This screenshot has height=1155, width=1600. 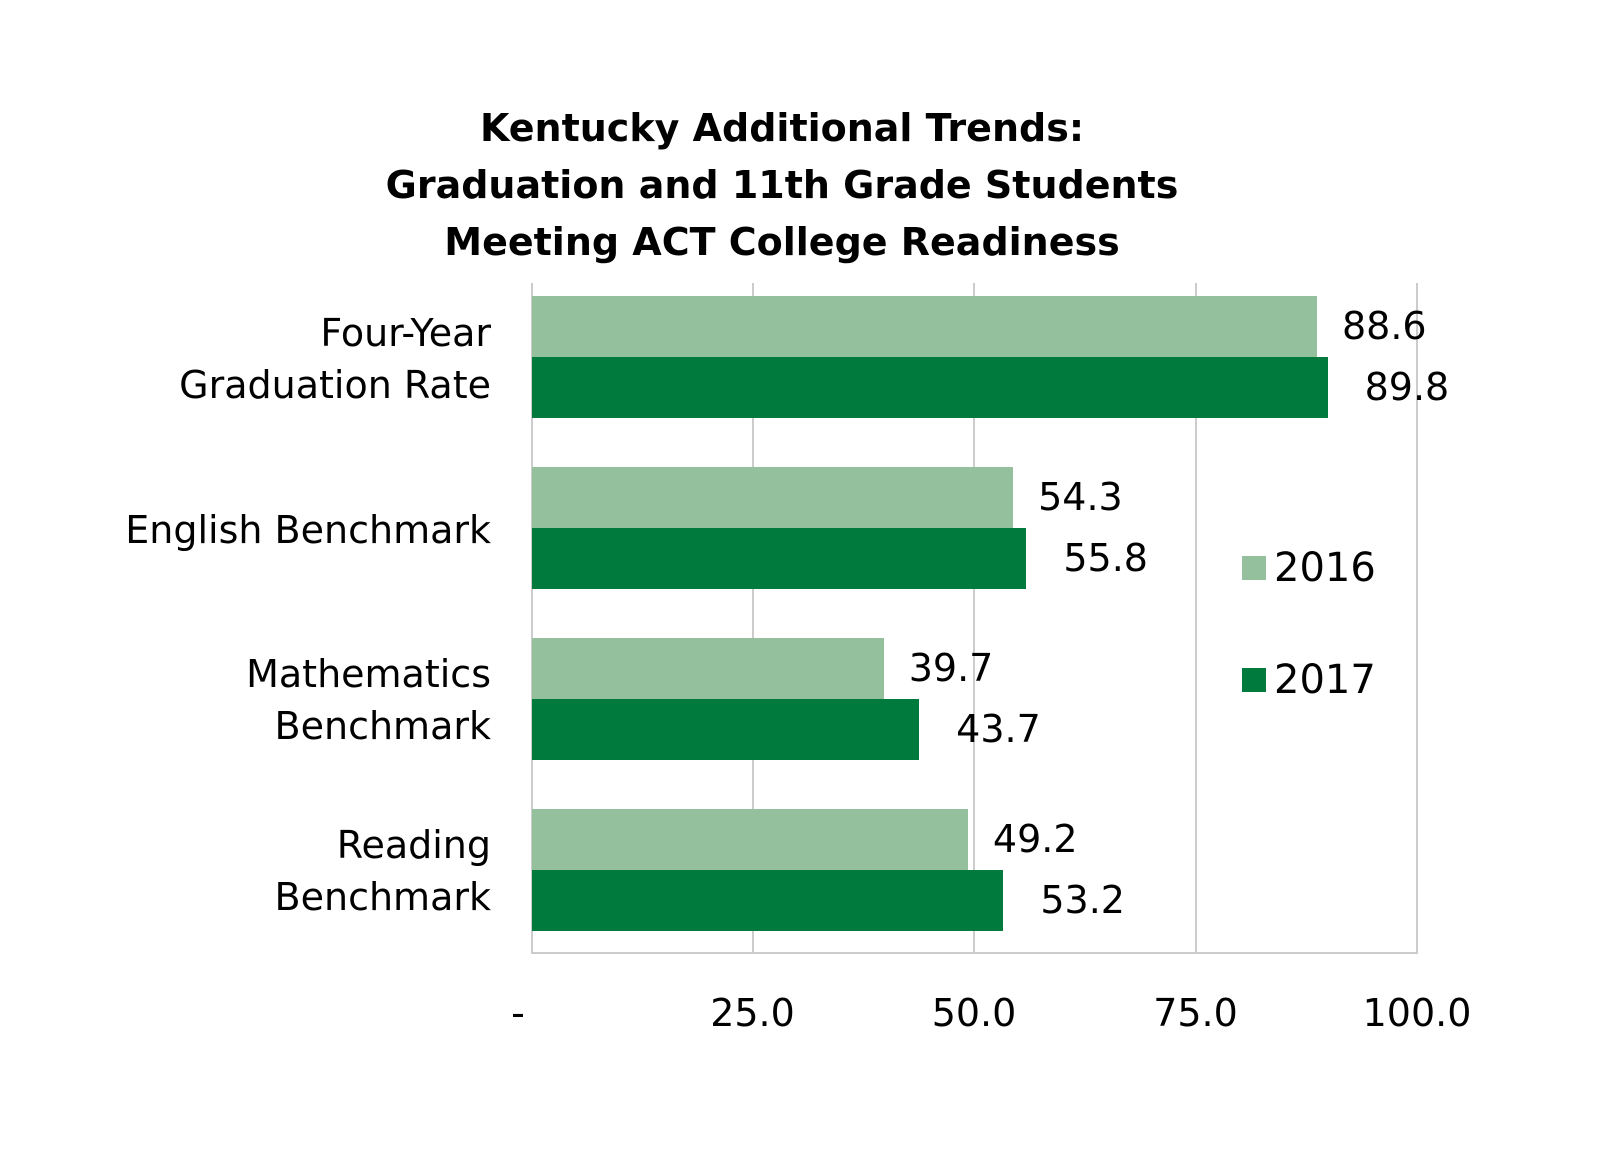 I want to click on x-tick-label: -, so click(x=518, y=1013).